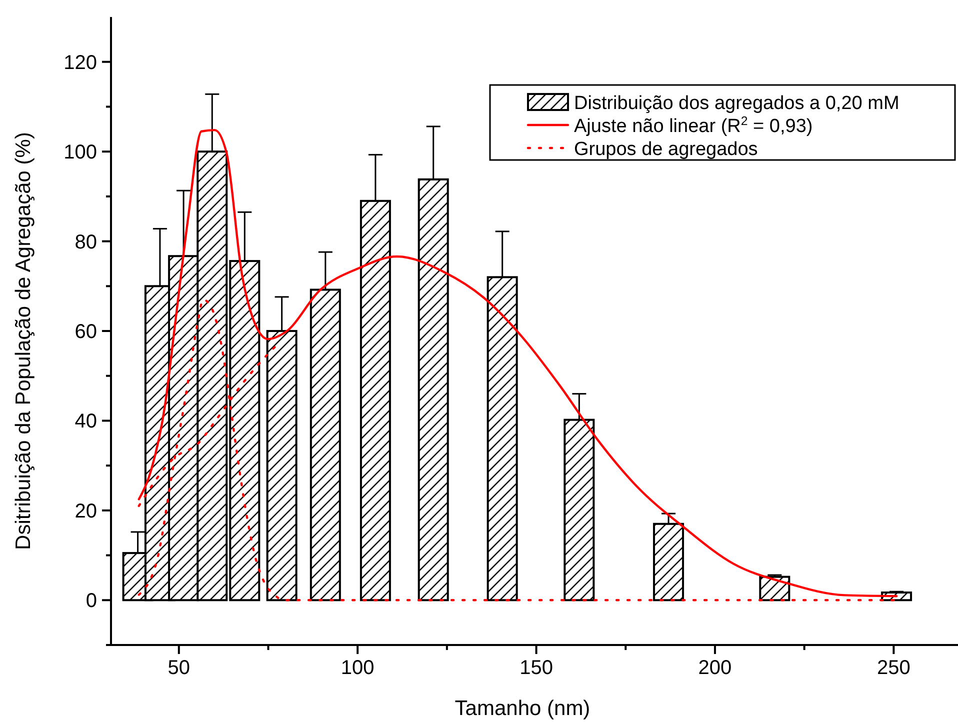 The height and width of the screenshot is (722, 958). I want to click on y-tick-label: 120, so click(80, 63).